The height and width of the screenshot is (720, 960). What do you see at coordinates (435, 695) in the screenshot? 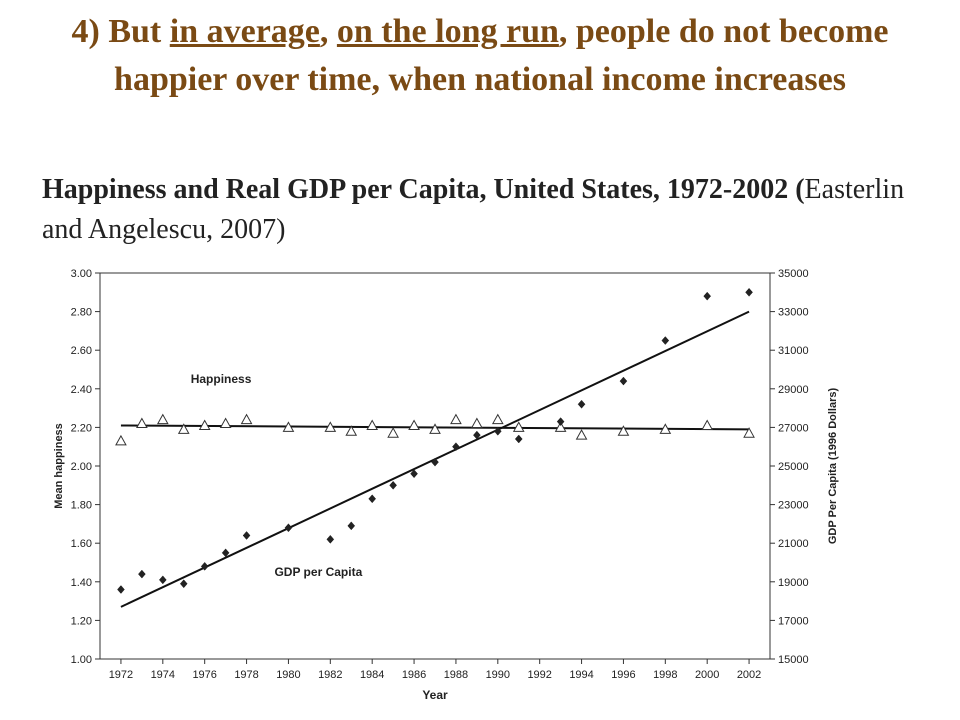
I see `x-axis-label: Year` at bounding box center [435, 695].